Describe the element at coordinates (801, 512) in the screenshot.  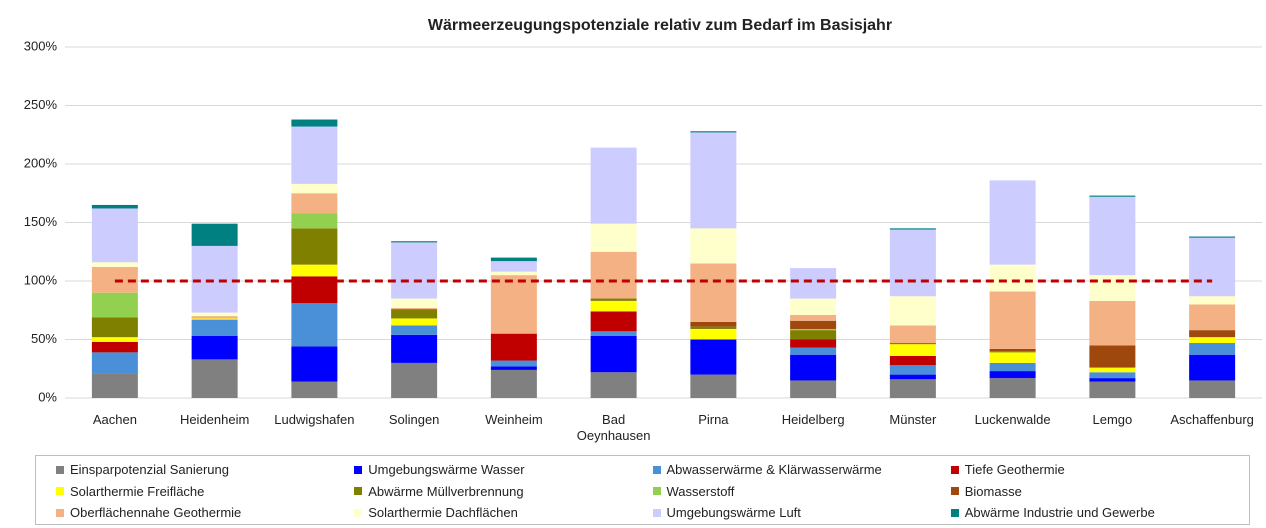
I see `legend-item: Umgebungswärme Luft` at that location.